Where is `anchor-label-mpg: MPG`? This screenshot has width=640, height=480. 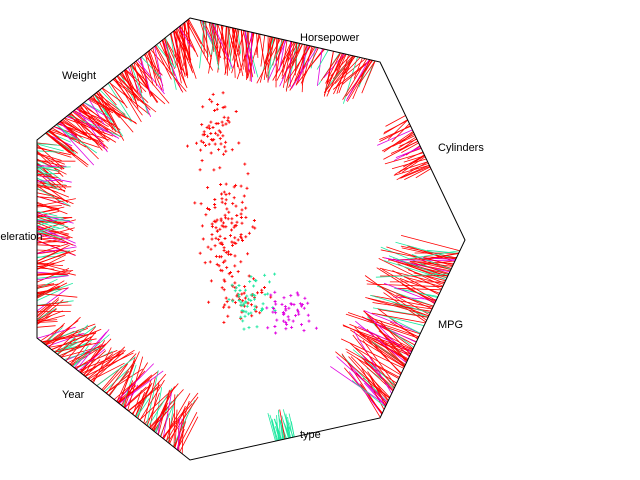
anchor-label-mpg: MPG is located at coordinates (450, 325).